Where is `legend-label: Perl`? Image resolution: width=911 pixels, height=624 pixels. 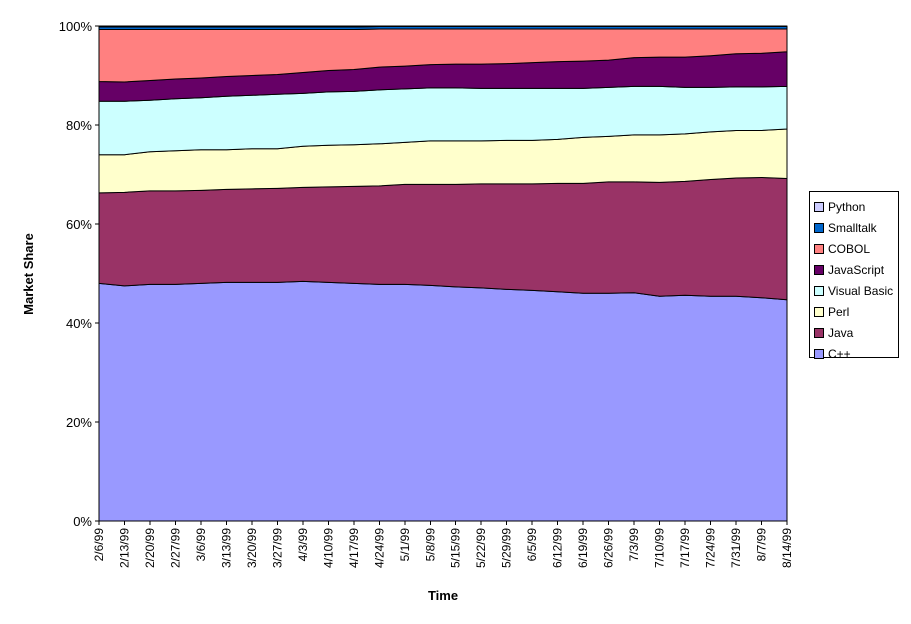 legend-label: Perl is located at coordinates (839, 311).